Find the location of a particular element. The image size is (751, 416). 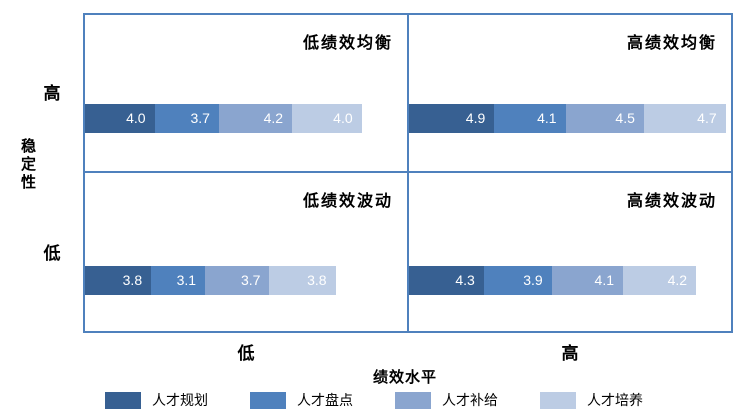

stacked-bar: 4.9 4.1 4.5 4.7 is located at coordinates (567, 118).